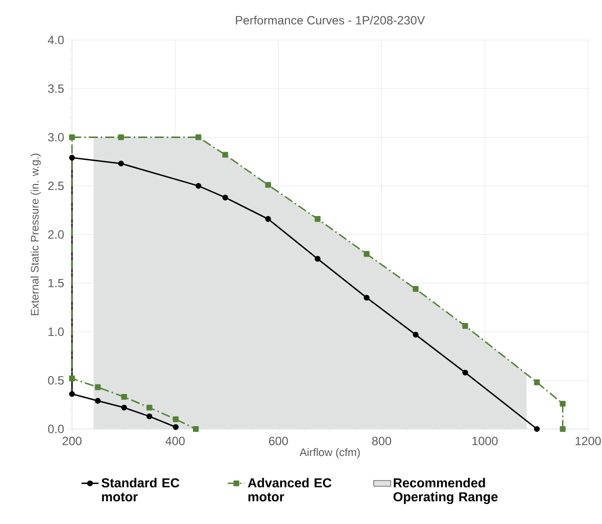  Describe the element at coordinates (446, 491) in the screenshot. I see `legend-label: Recommended Operating Range` at that location.